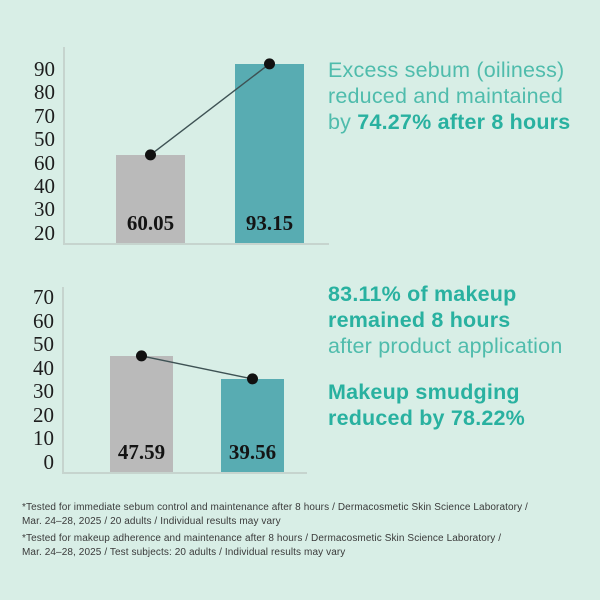  I want to click on y-axis-tick-label: 80, so click(44, 92).